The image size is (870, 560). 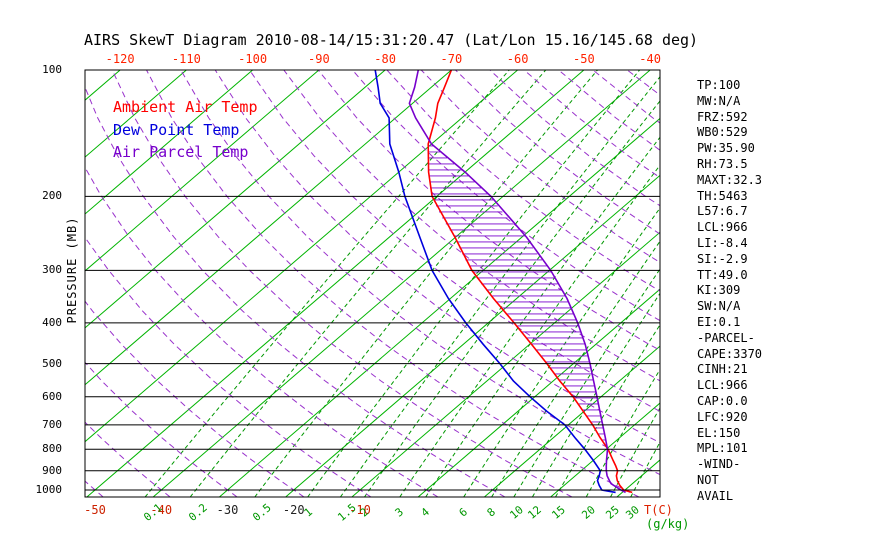 What do you see at coordinates (722, 258) in the screenshot?
I see `stats-line: SI:-2.9` at bounding box center [722, 258].